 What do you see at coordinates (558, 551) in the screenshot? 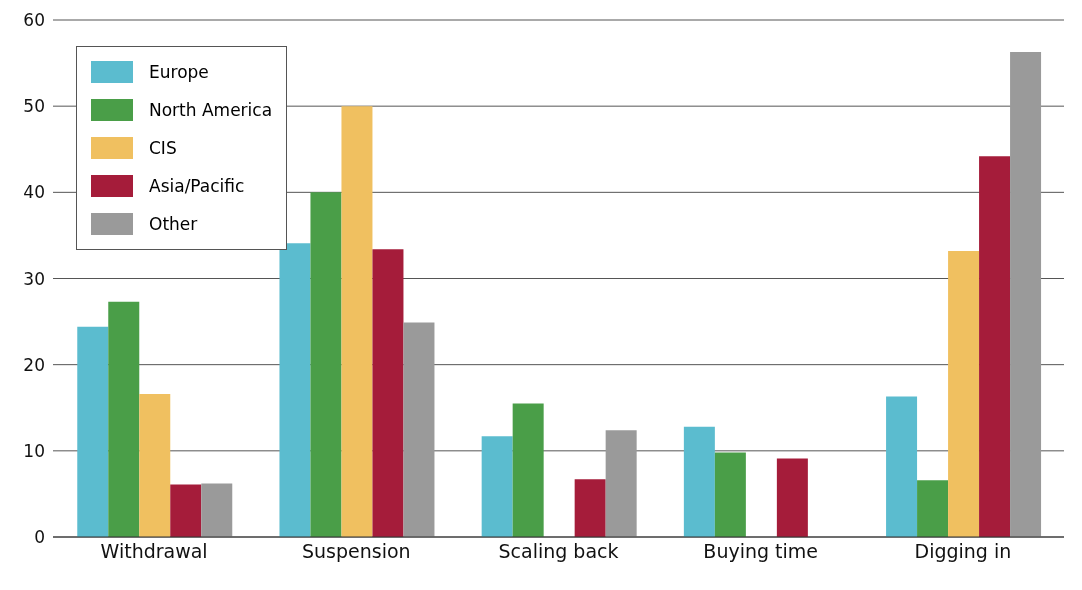
I see `x-tick-label: Scaling back` at bounding box center [558, 551].